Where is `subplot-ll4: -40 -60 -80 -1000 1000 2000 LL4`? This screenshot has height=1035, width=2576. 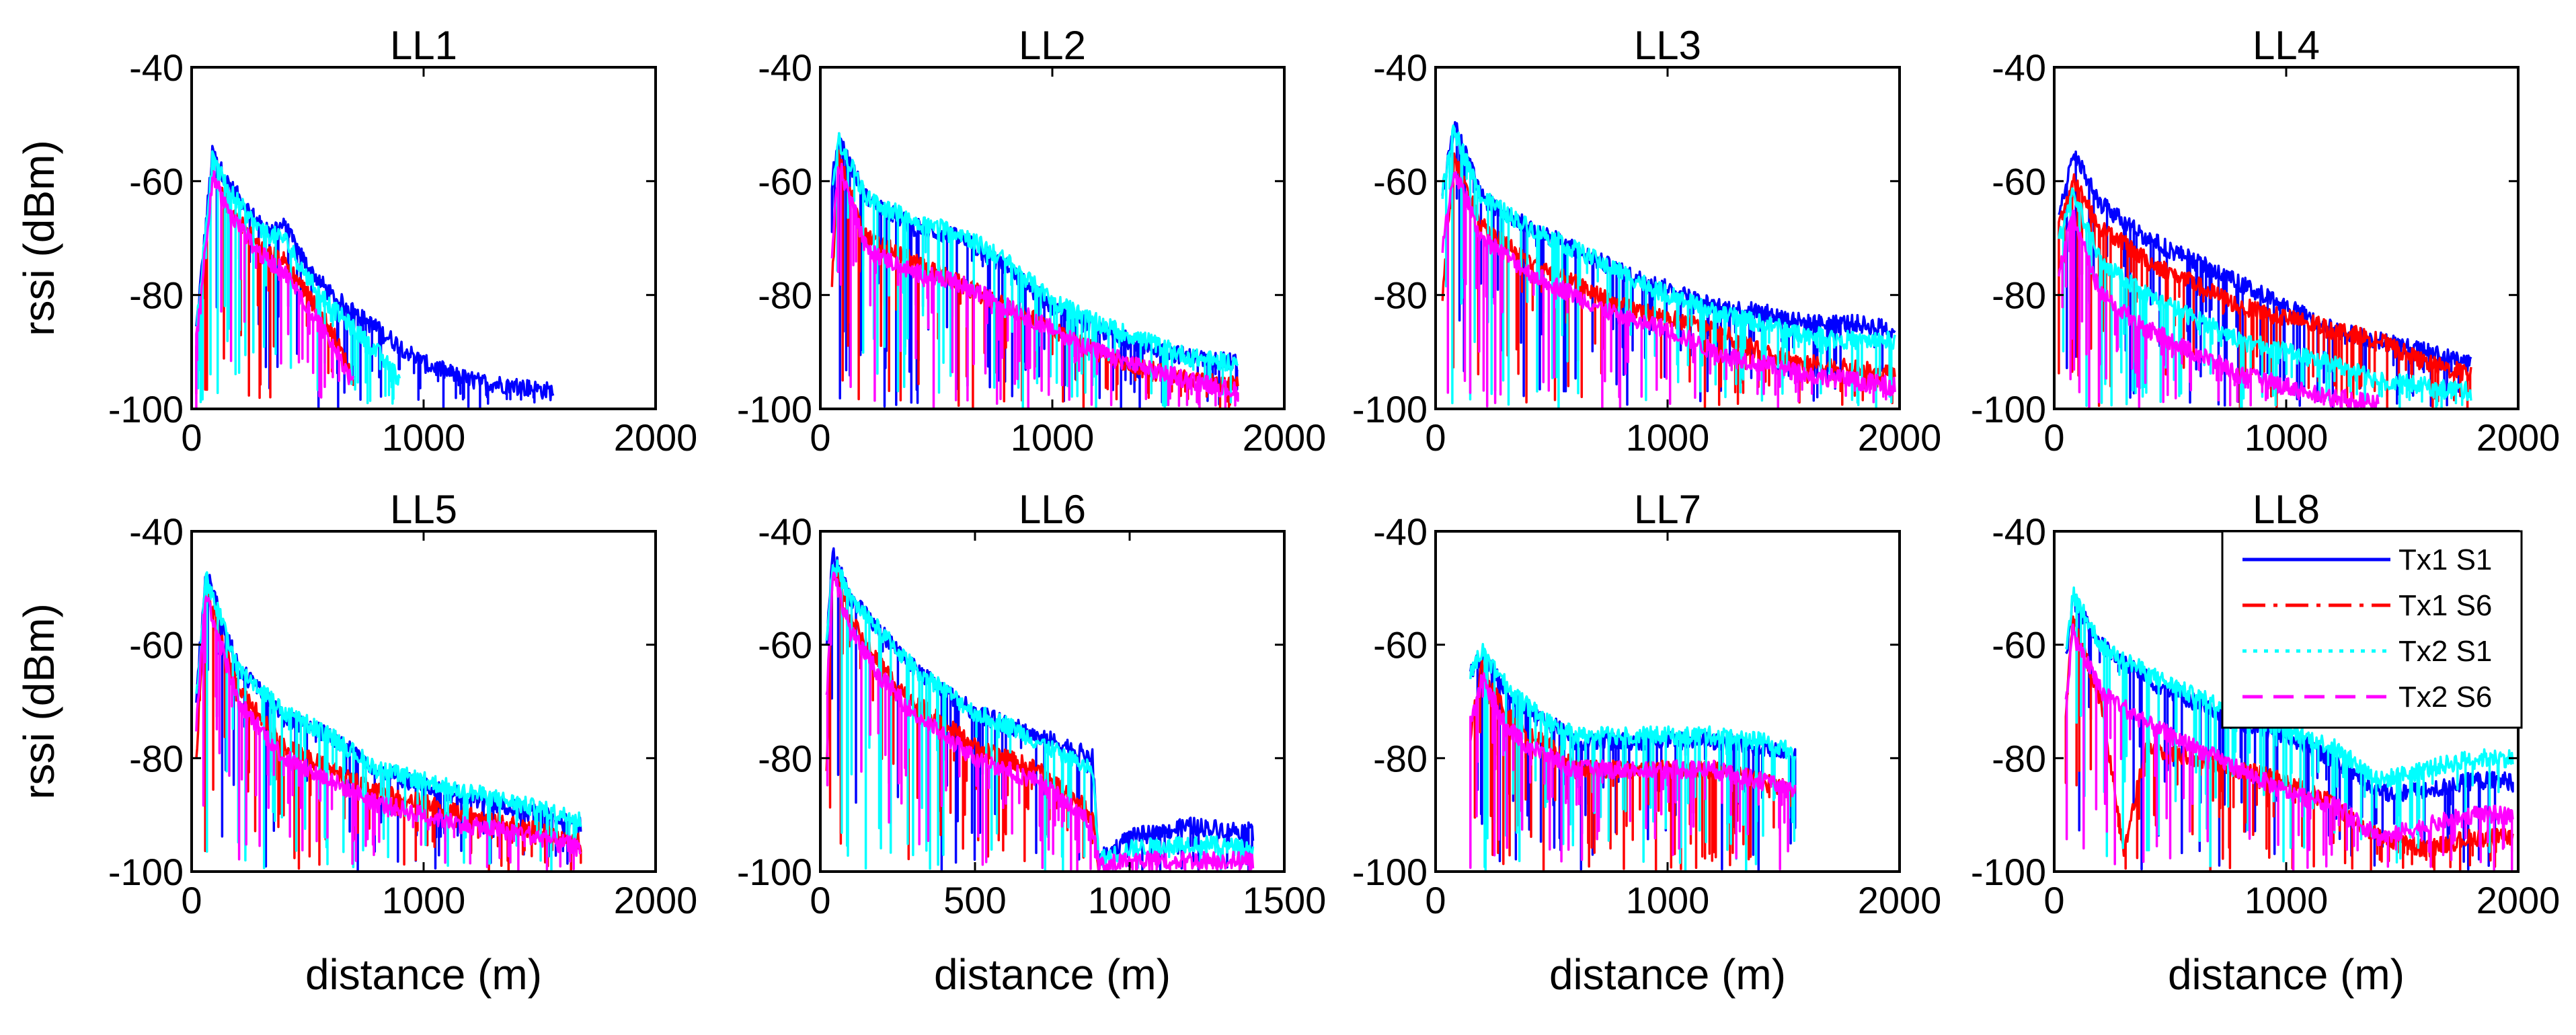
subplot-ll4: -40 -60 -80 -1000 1000 2000 LL4 is located at coordinates (2266, 241).